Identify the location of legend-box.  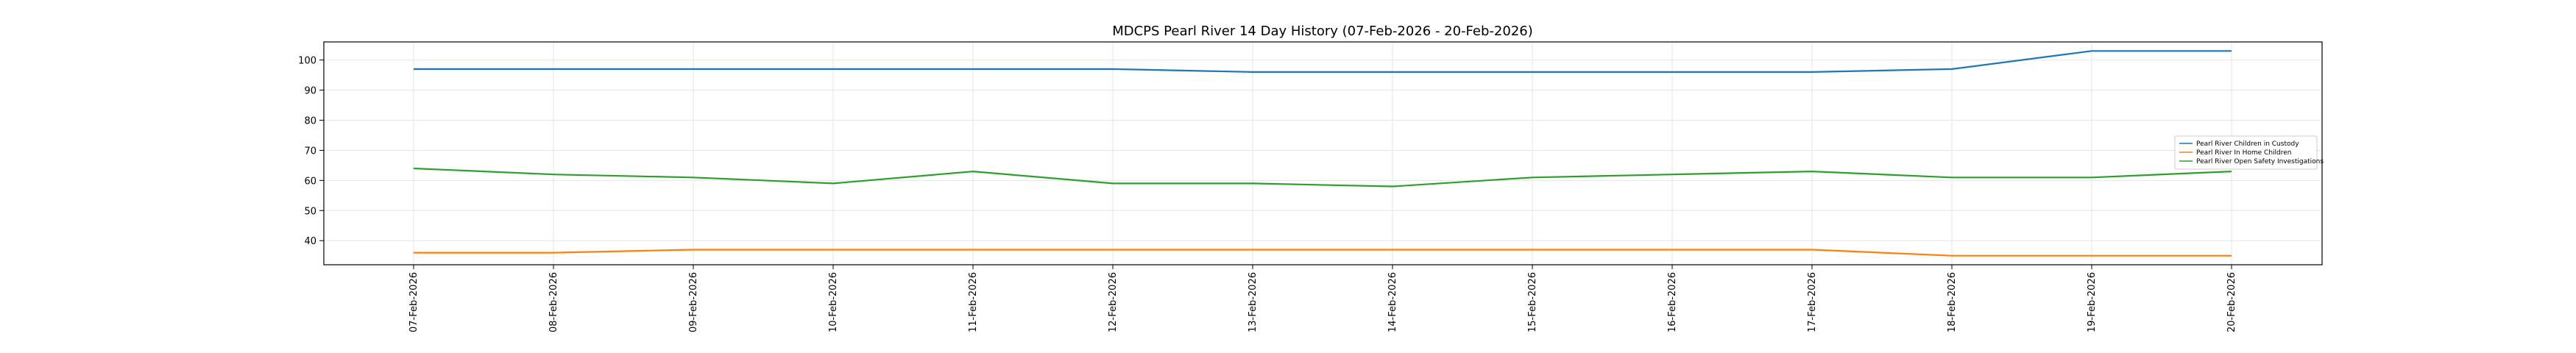
(2246, 152).